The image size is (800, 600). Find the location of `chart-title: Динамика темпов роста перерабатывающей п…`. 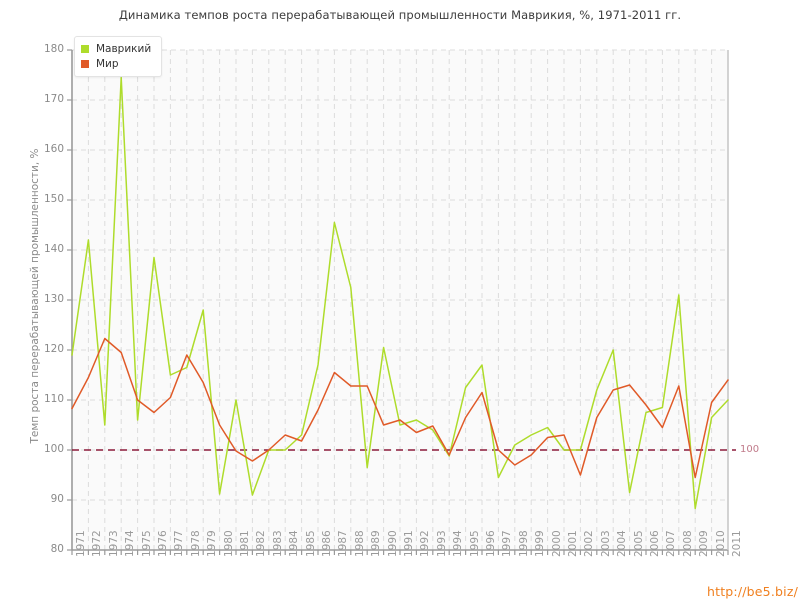

chart-title: Динамика темпов роста перерабатывающей п… is located at coordinates (400, 15).